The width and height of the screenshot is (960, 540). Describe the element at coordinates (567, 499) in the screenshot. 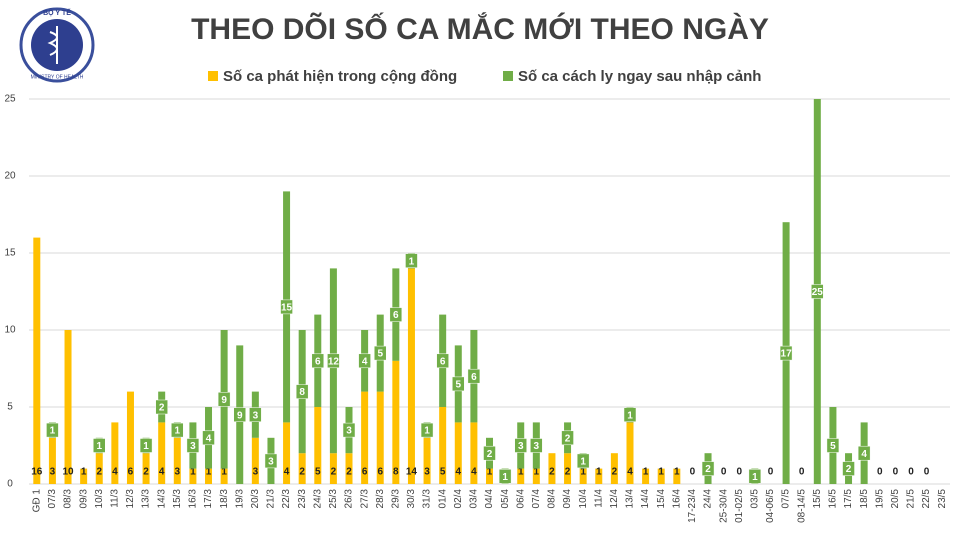

I see `x-tick-label: 09/4` at that location.